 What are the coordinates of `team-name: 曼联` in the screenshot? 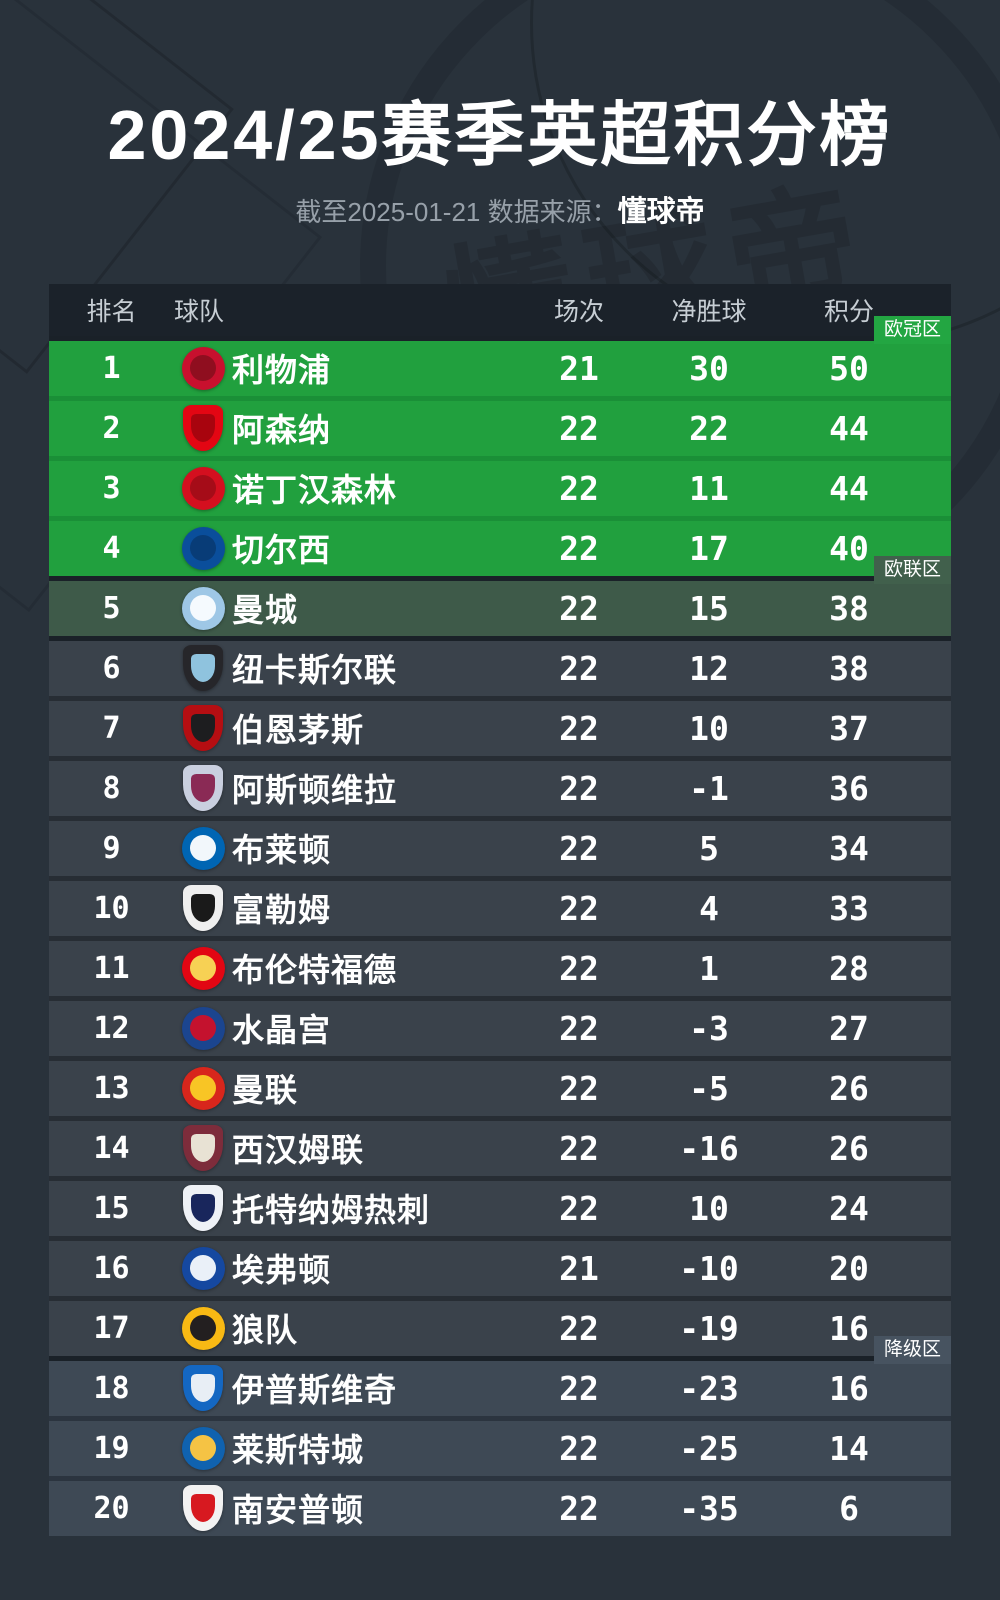 It's located at (265, 1090).